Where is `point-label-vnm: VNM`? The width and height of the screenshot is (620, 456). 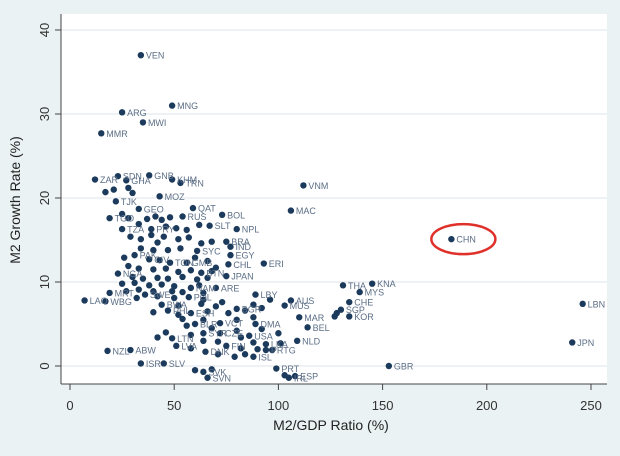
point-label-vnm: VNM is located at coordinates (318, 186).